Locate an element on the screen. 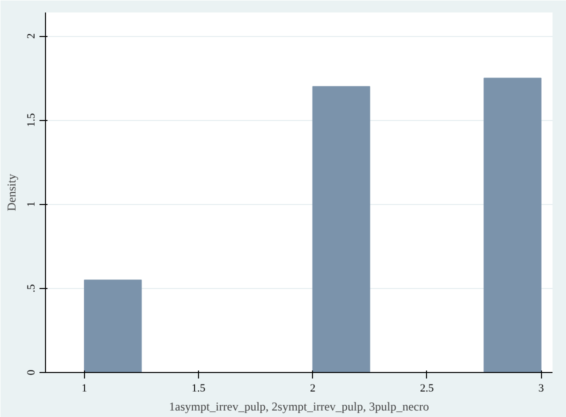 The height and width of the screenshot is (417, 566). y-tick-label: .5 is located at coordinates (32, 288).